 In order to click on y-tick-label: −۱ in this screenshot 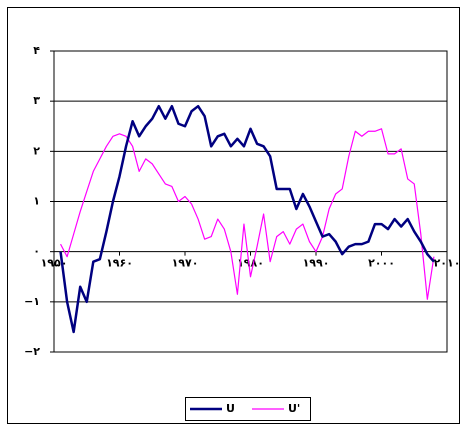, I will do `click(32, 301)`.